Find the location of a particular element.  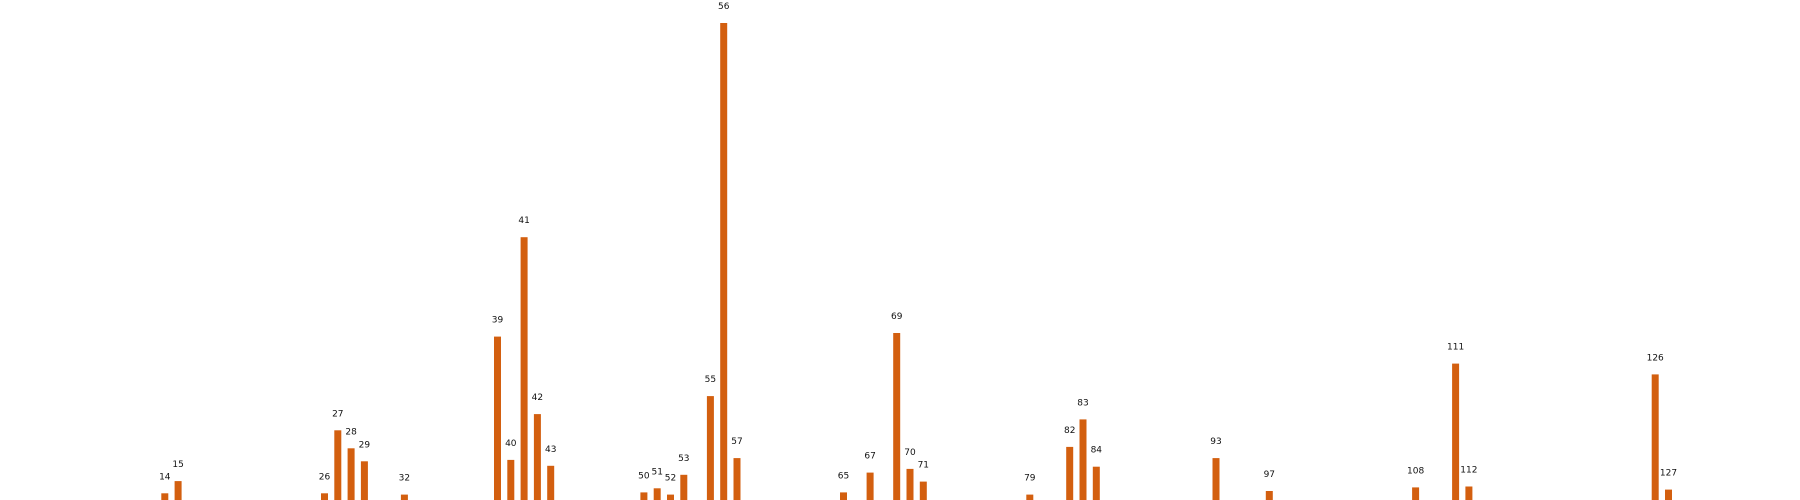

bar-label-51: 51 is located at coordinates (656, 472).